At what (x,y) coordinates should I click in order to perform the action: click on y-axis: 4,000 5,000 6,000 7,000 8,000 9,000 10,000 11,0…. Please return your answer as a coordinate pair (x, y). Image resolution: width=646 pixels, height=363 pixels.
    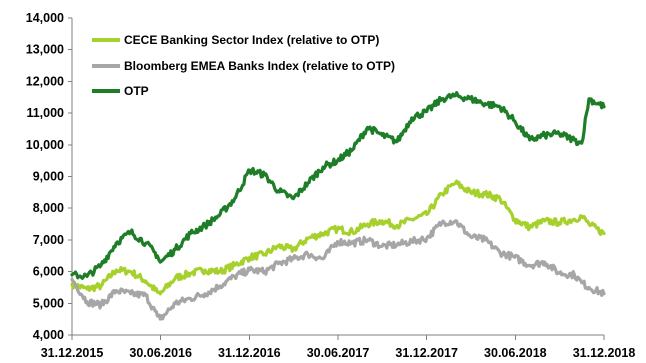
    Looking at the image, I should click on (49, 176).